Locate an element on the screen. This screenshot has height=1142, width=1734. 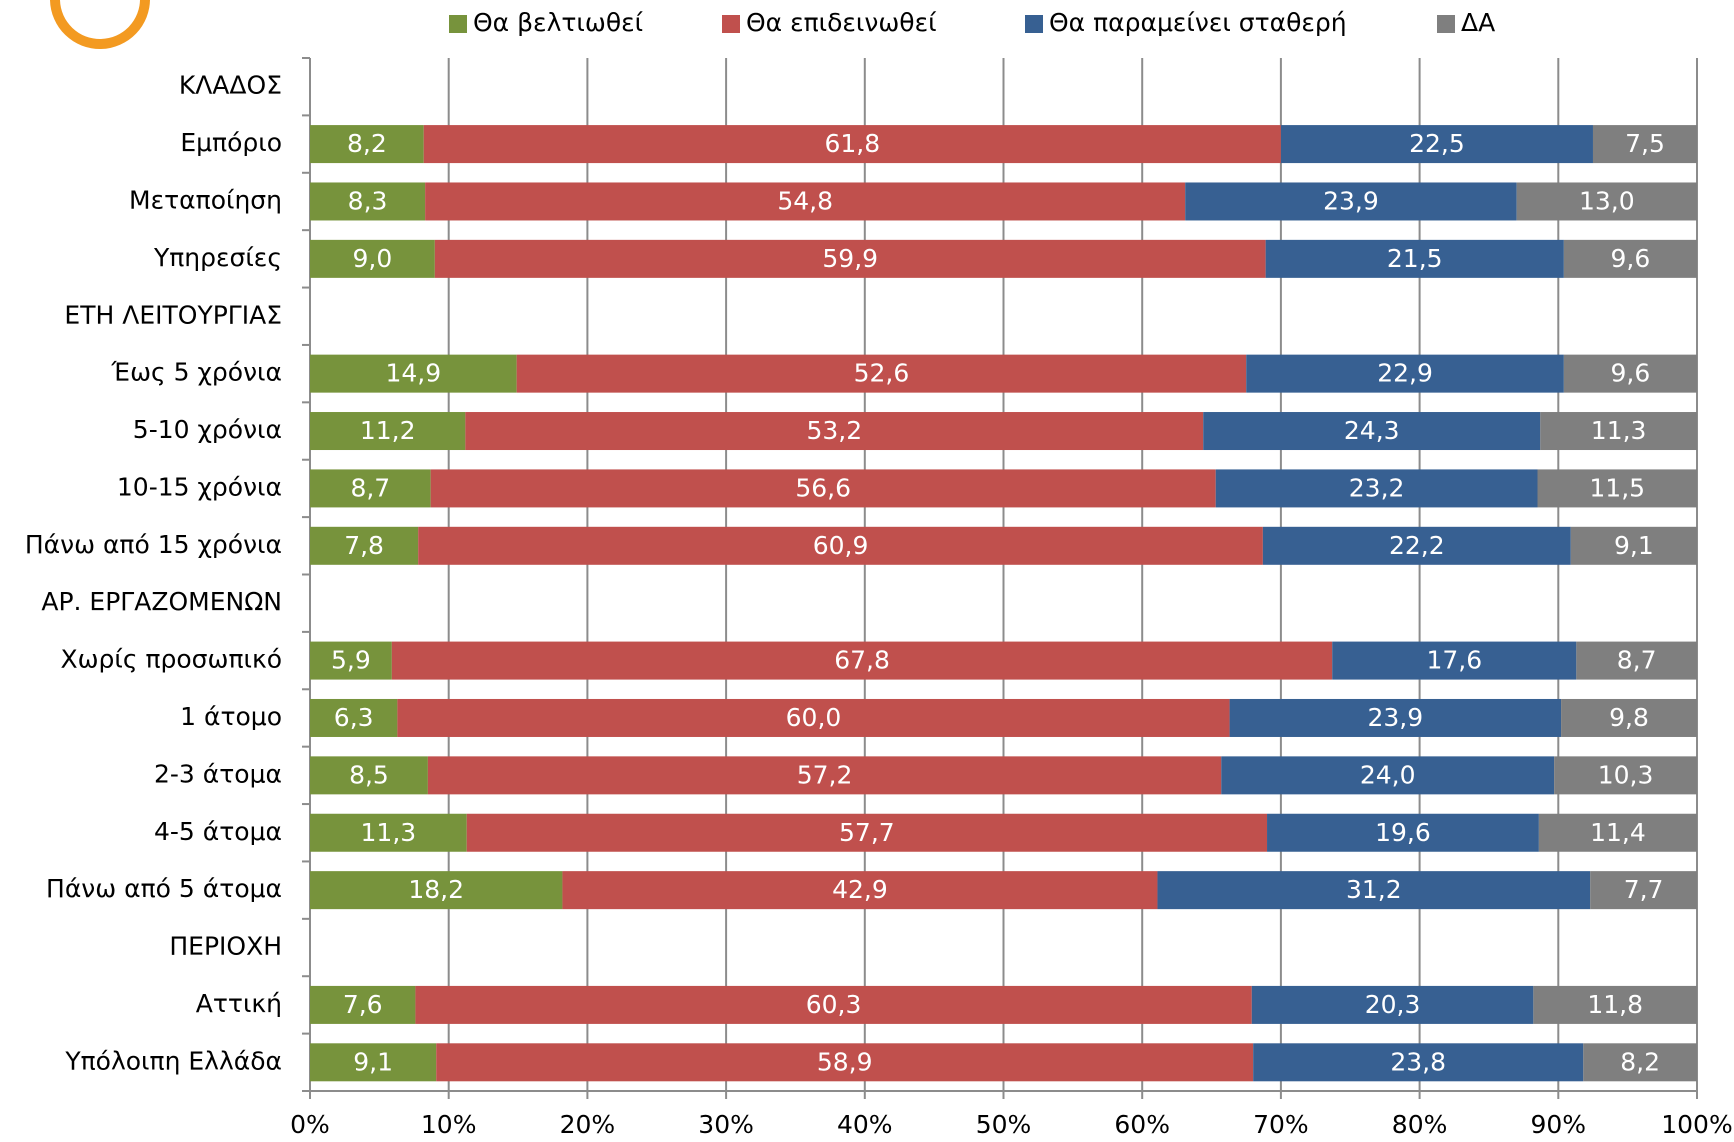
data-label: 13,0 is located at coordinates (1607, 200).